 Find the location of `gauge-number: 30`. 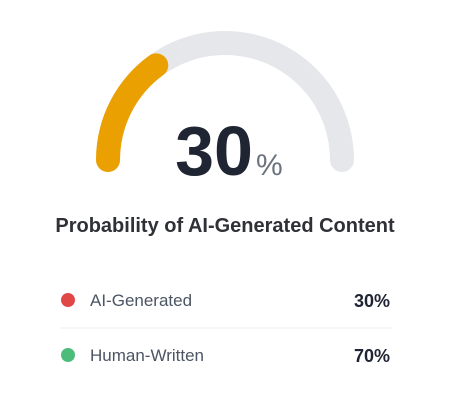

gauge-number: 30 is located at coordinates (214, 151).